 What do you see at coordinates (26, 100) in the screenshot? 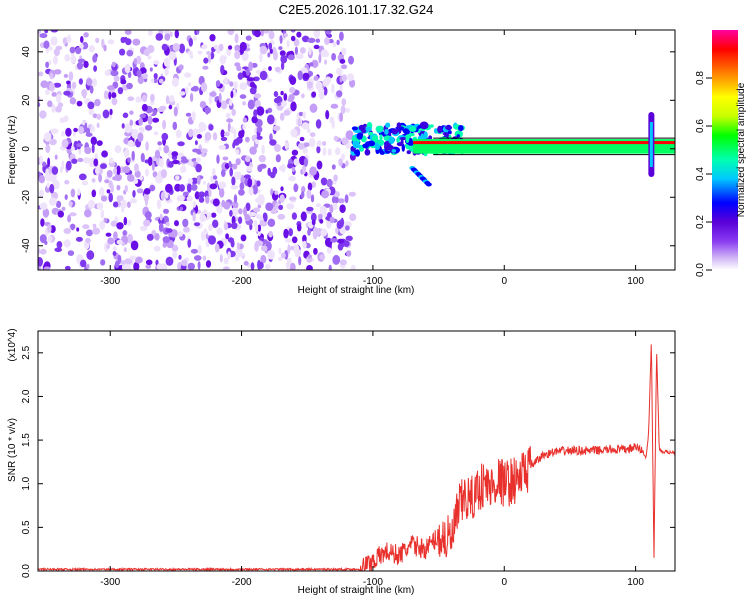
I see `y-tick-label: 20` at bounding box center [26, 100].